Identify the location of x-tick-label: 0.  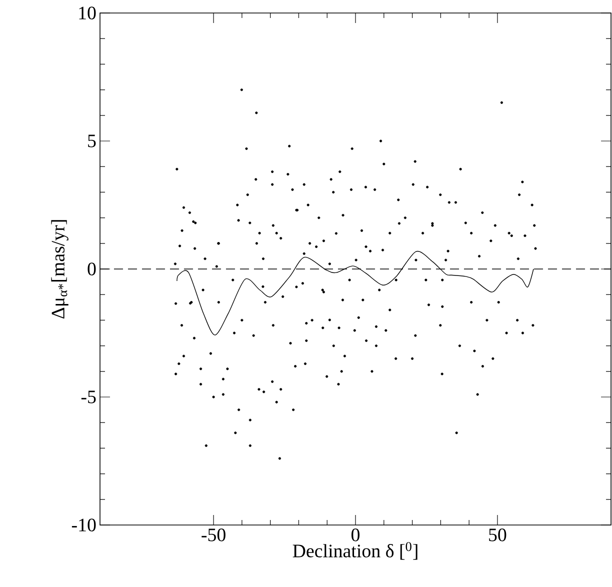
(355, 535).